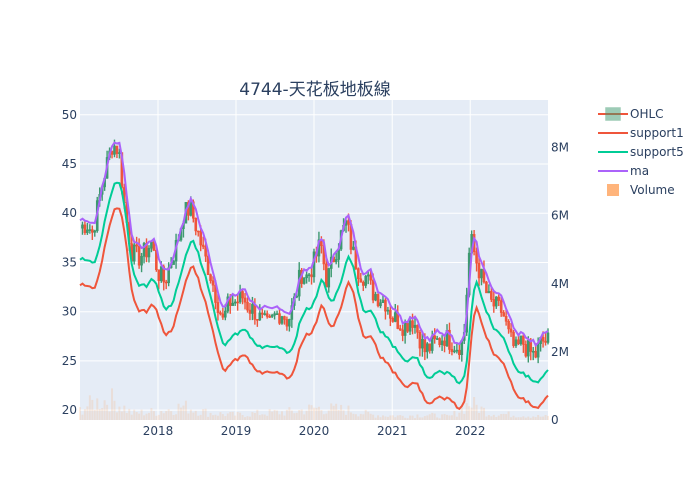  I want to click on legend-item: OHLC, so click(631, 114).